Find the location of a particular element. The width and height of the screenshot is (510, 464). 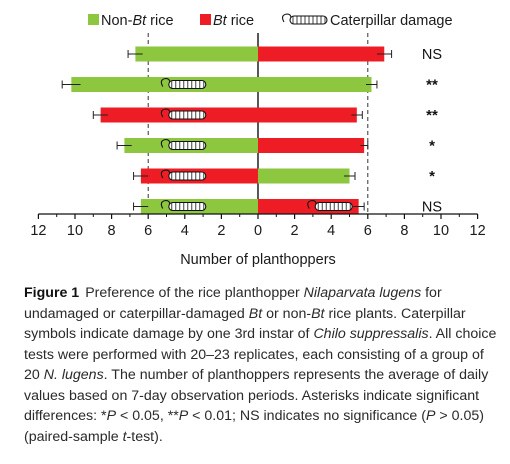

legend-swatch-nonbt is located at coordinates (93, 19).